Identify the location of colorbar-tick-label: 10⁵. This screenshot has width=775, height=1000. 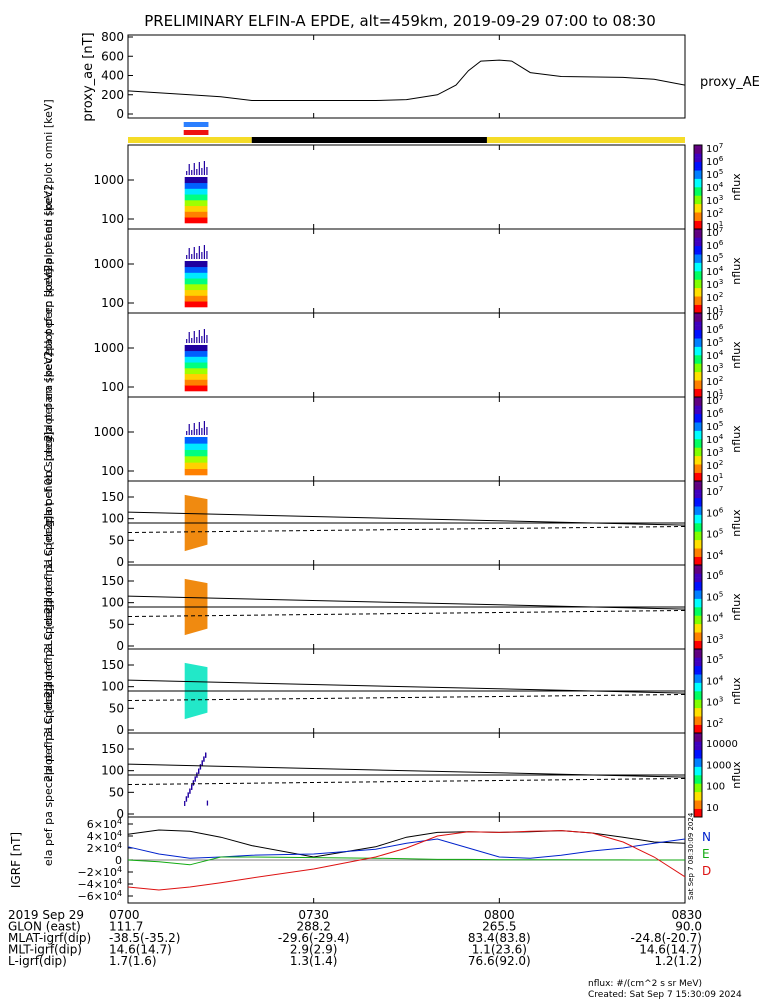
(714, 426).